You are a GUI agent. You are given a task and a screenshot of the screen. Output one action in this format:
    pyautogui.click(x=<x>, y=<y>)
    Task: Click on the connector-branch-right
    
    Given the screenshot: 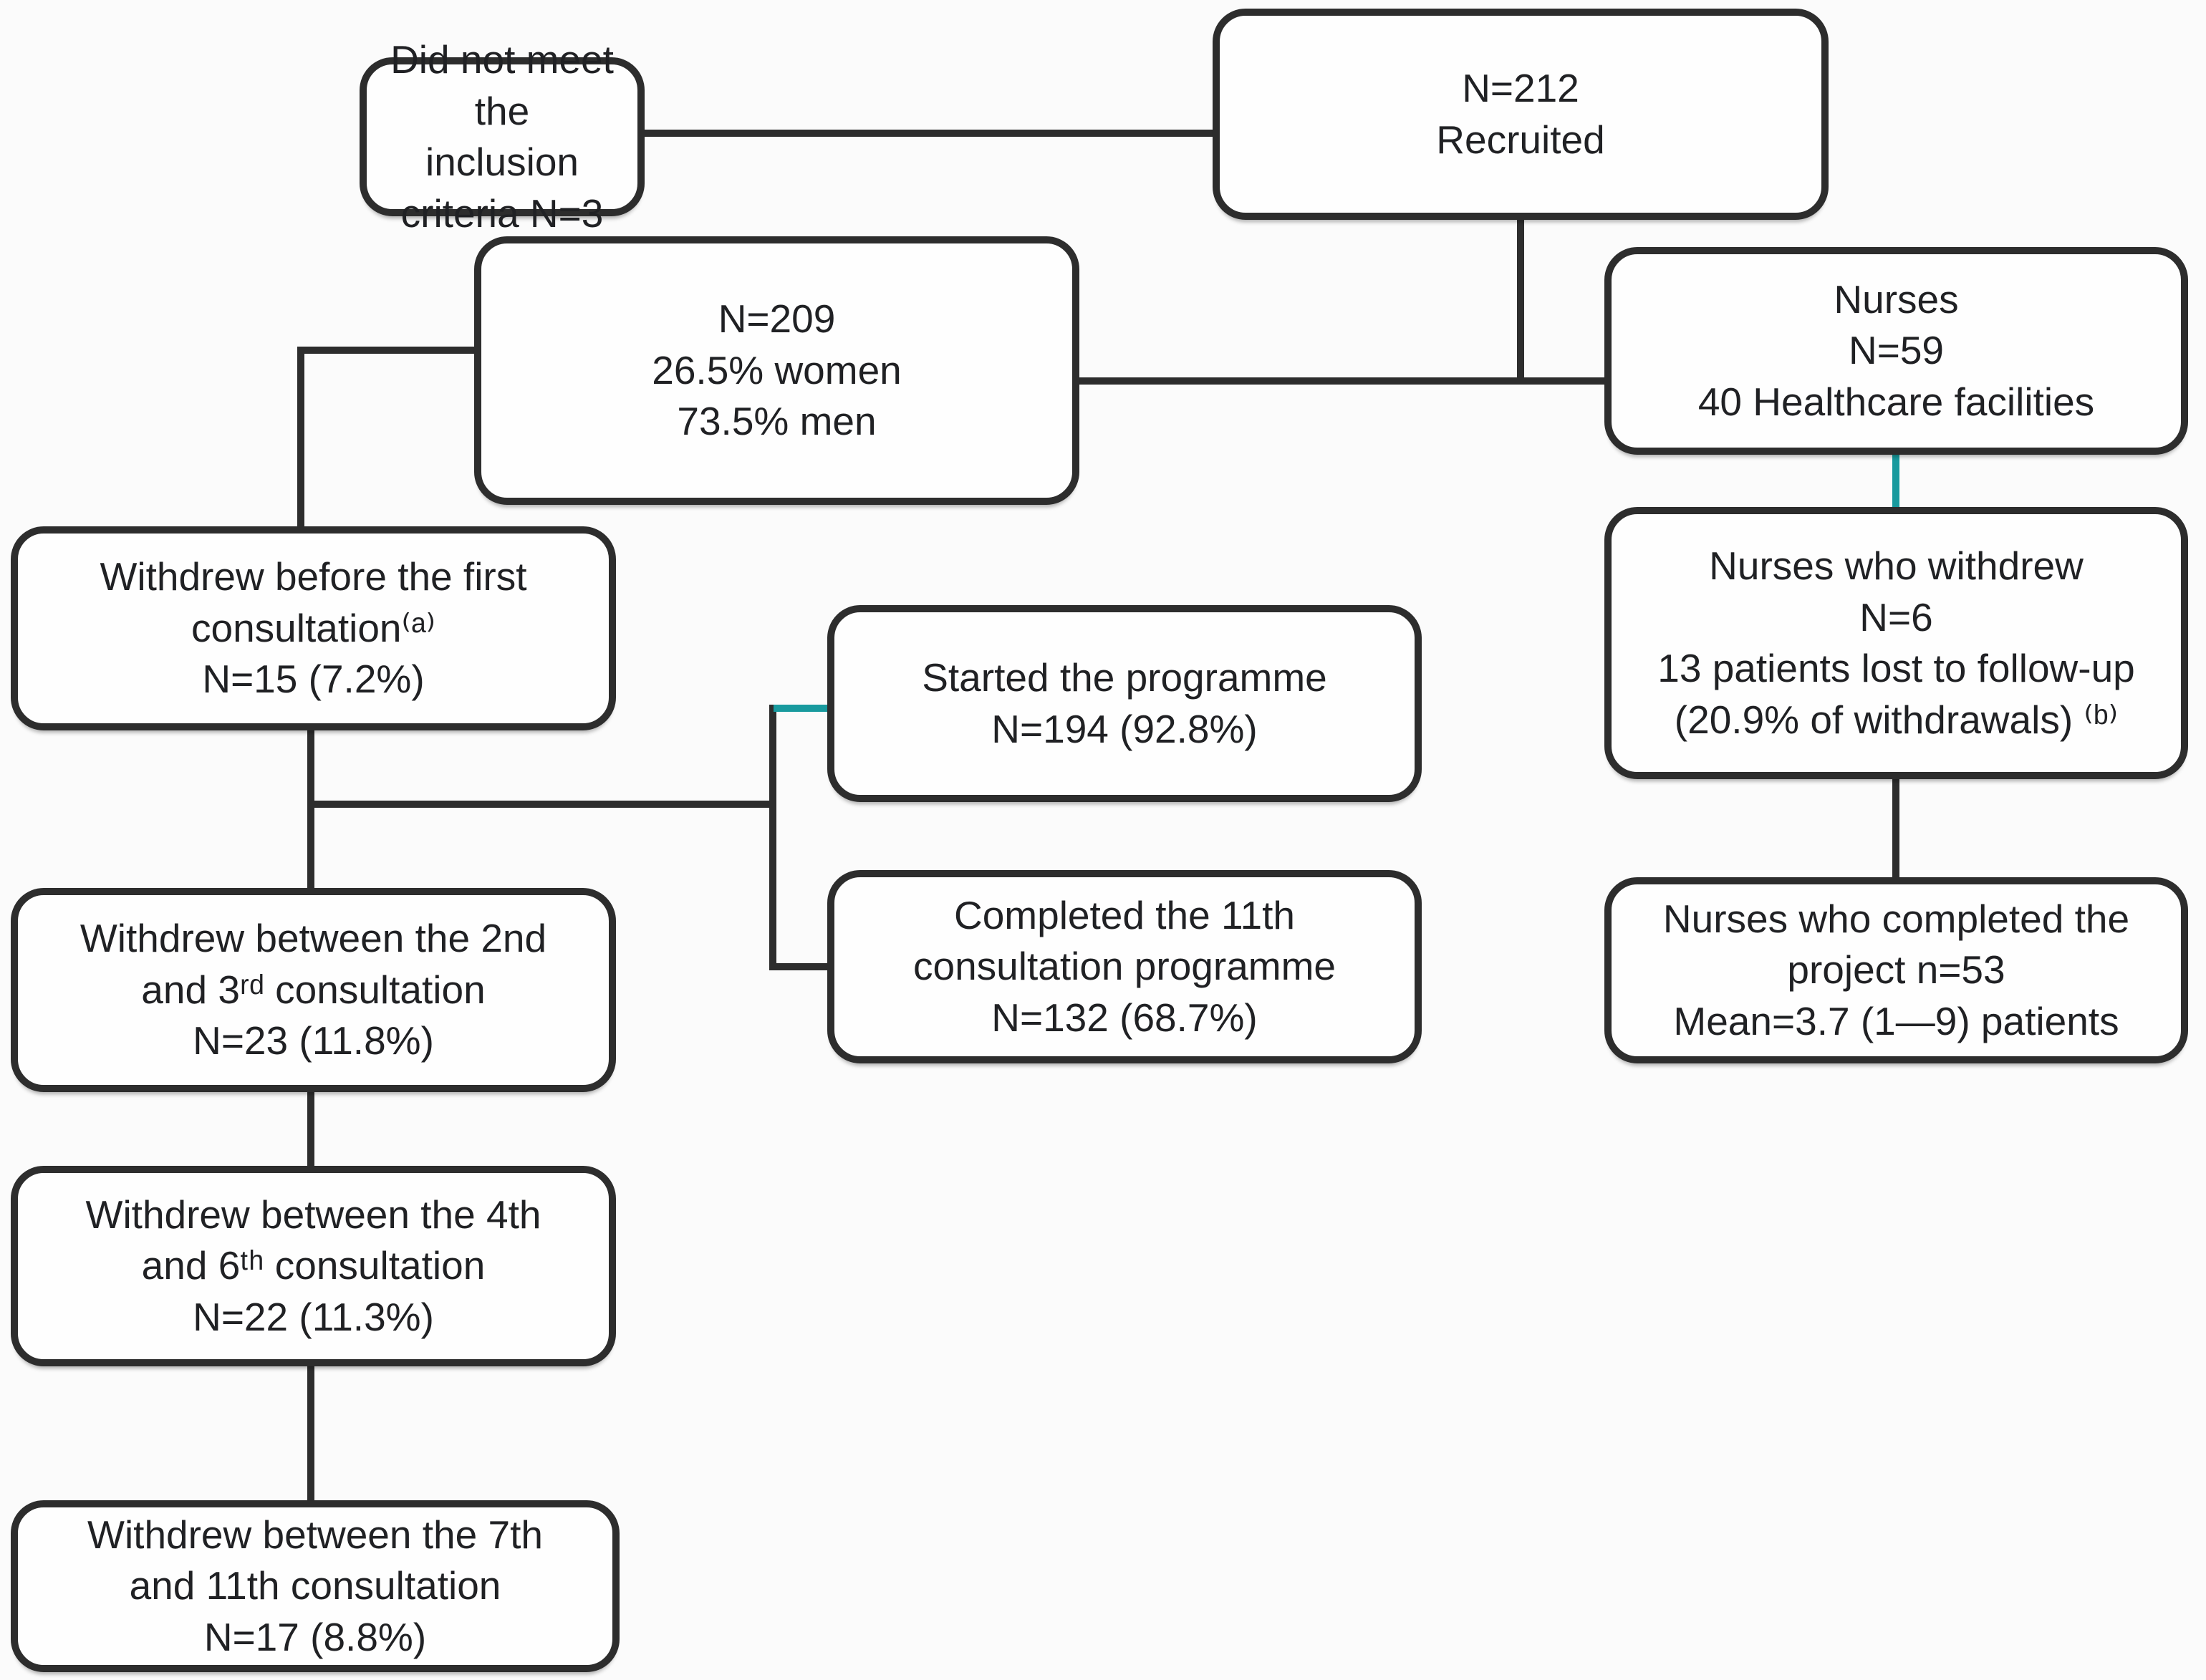 What is the action you would take?
    pyautogui.click(x=541, y=804)
    